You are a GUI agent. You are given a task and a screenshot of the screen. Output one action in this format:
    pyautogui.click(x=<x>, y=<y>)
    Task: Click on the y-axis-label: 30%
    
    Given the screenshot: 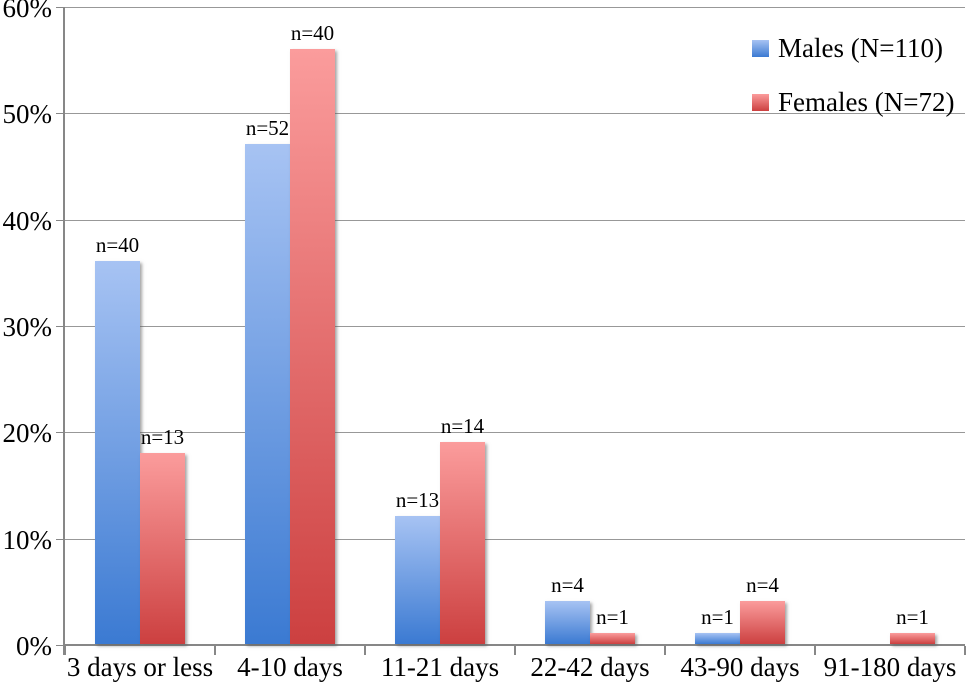 What is the action you would take?
    pyautogui.click(x=27, y=327)
    